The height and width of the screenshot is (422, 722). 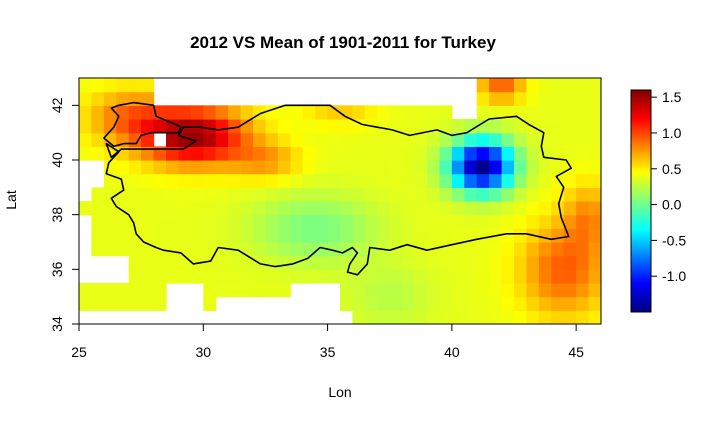 I want to click on thrace-outline, so click(x=142, y=124).